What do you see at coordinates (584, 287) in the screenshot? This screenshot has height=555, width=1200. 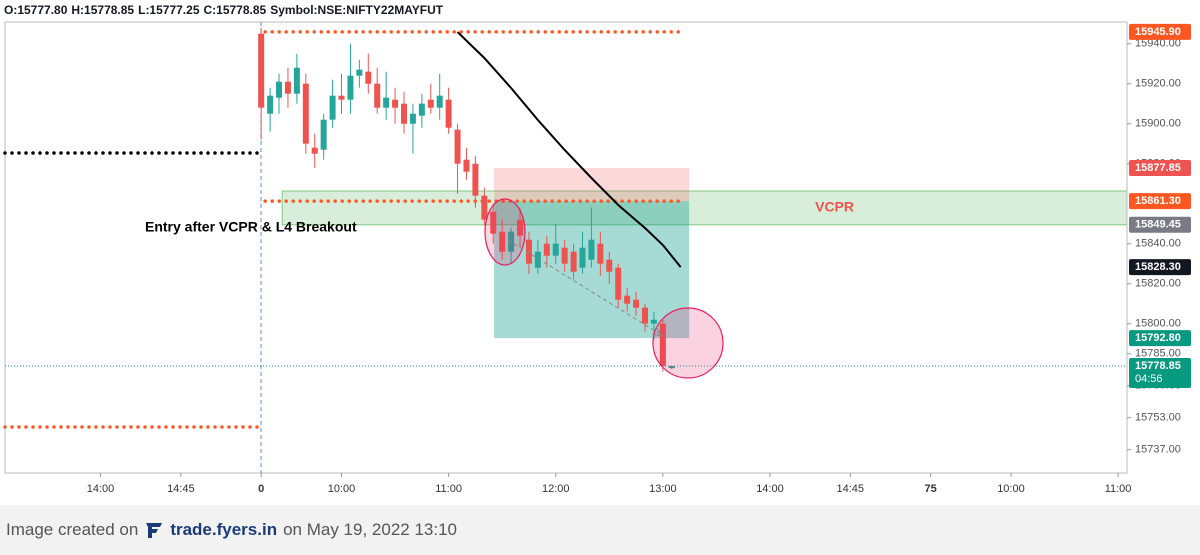 I see `projection-arrow` at bounding box center [584, 287].